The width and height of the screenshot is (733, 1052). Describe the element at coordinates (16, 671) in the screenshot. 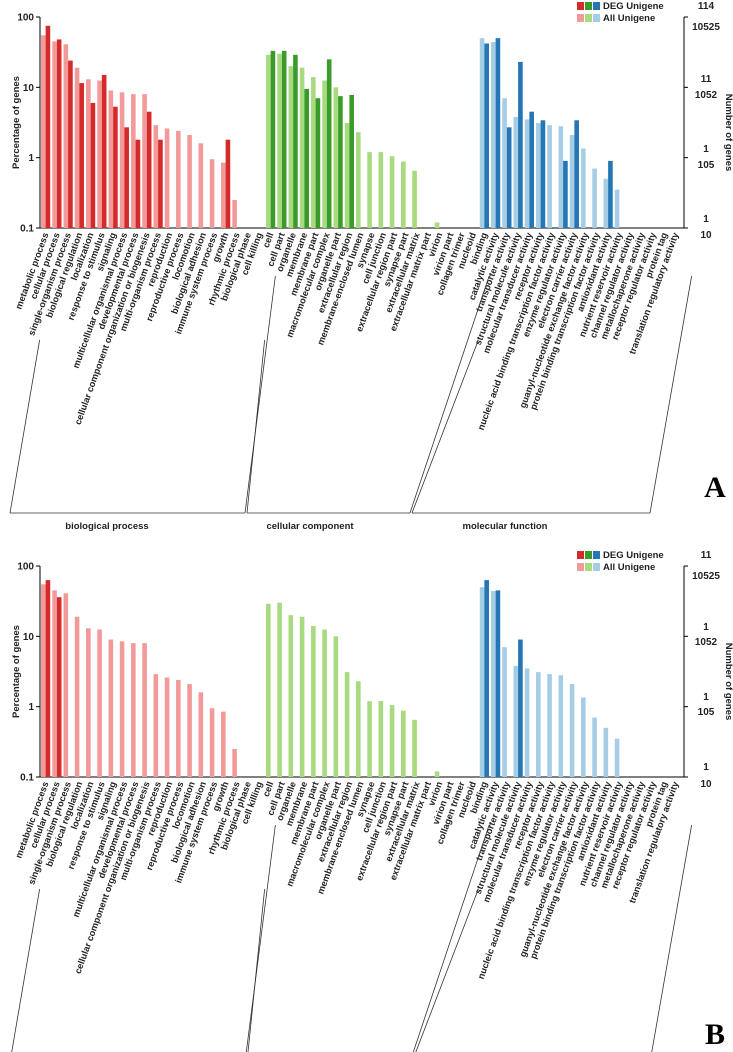

I see `y-axis-label-left: Percentage of genes` at that location.